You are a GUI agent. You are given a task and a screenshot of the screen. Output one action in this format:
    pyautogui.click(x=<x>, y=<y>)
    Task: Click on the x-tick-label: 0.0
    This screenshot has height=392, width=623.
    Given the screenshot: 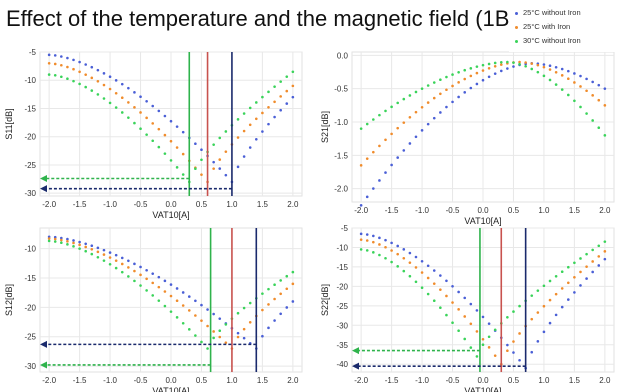 What is the action you would take?
    pyautogui.click(x=171, y=380)
    